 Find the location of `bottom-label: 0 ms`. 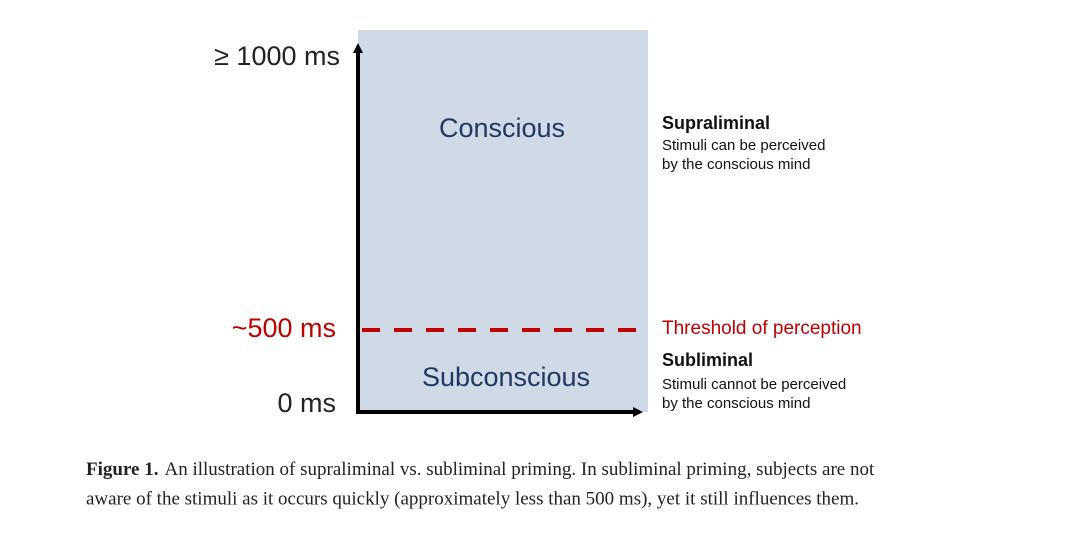

bottom-label: 0 ms is located at coordinates (306, 403).